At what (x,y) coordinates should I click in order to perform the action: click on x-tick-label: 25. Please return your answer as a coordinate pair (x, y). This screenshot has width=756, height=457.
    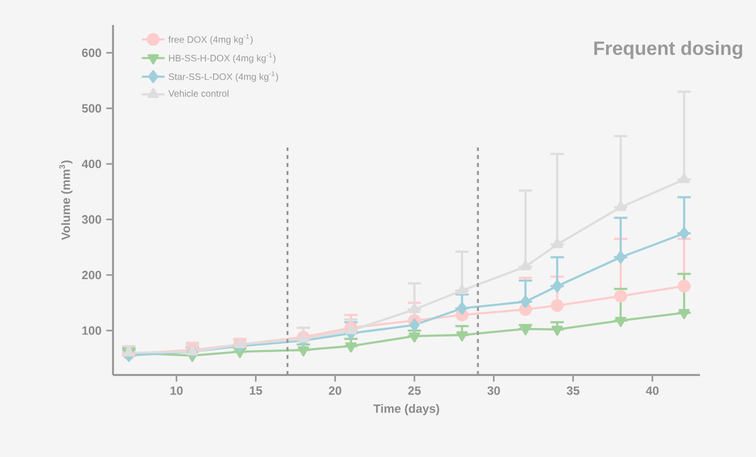
    Looking at the image, I should click on (414, 390).